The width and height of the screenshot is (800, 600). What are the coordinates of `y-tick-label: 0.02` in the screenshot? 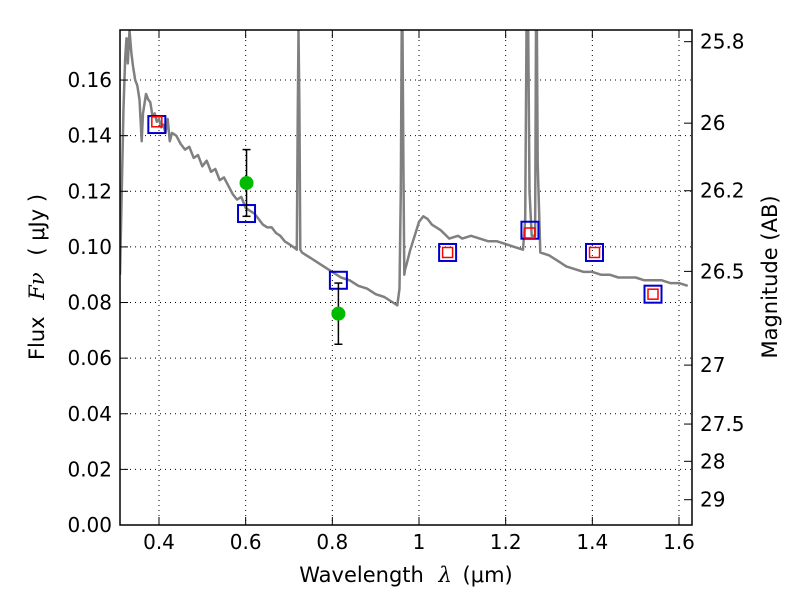 It's located at (89, 469).